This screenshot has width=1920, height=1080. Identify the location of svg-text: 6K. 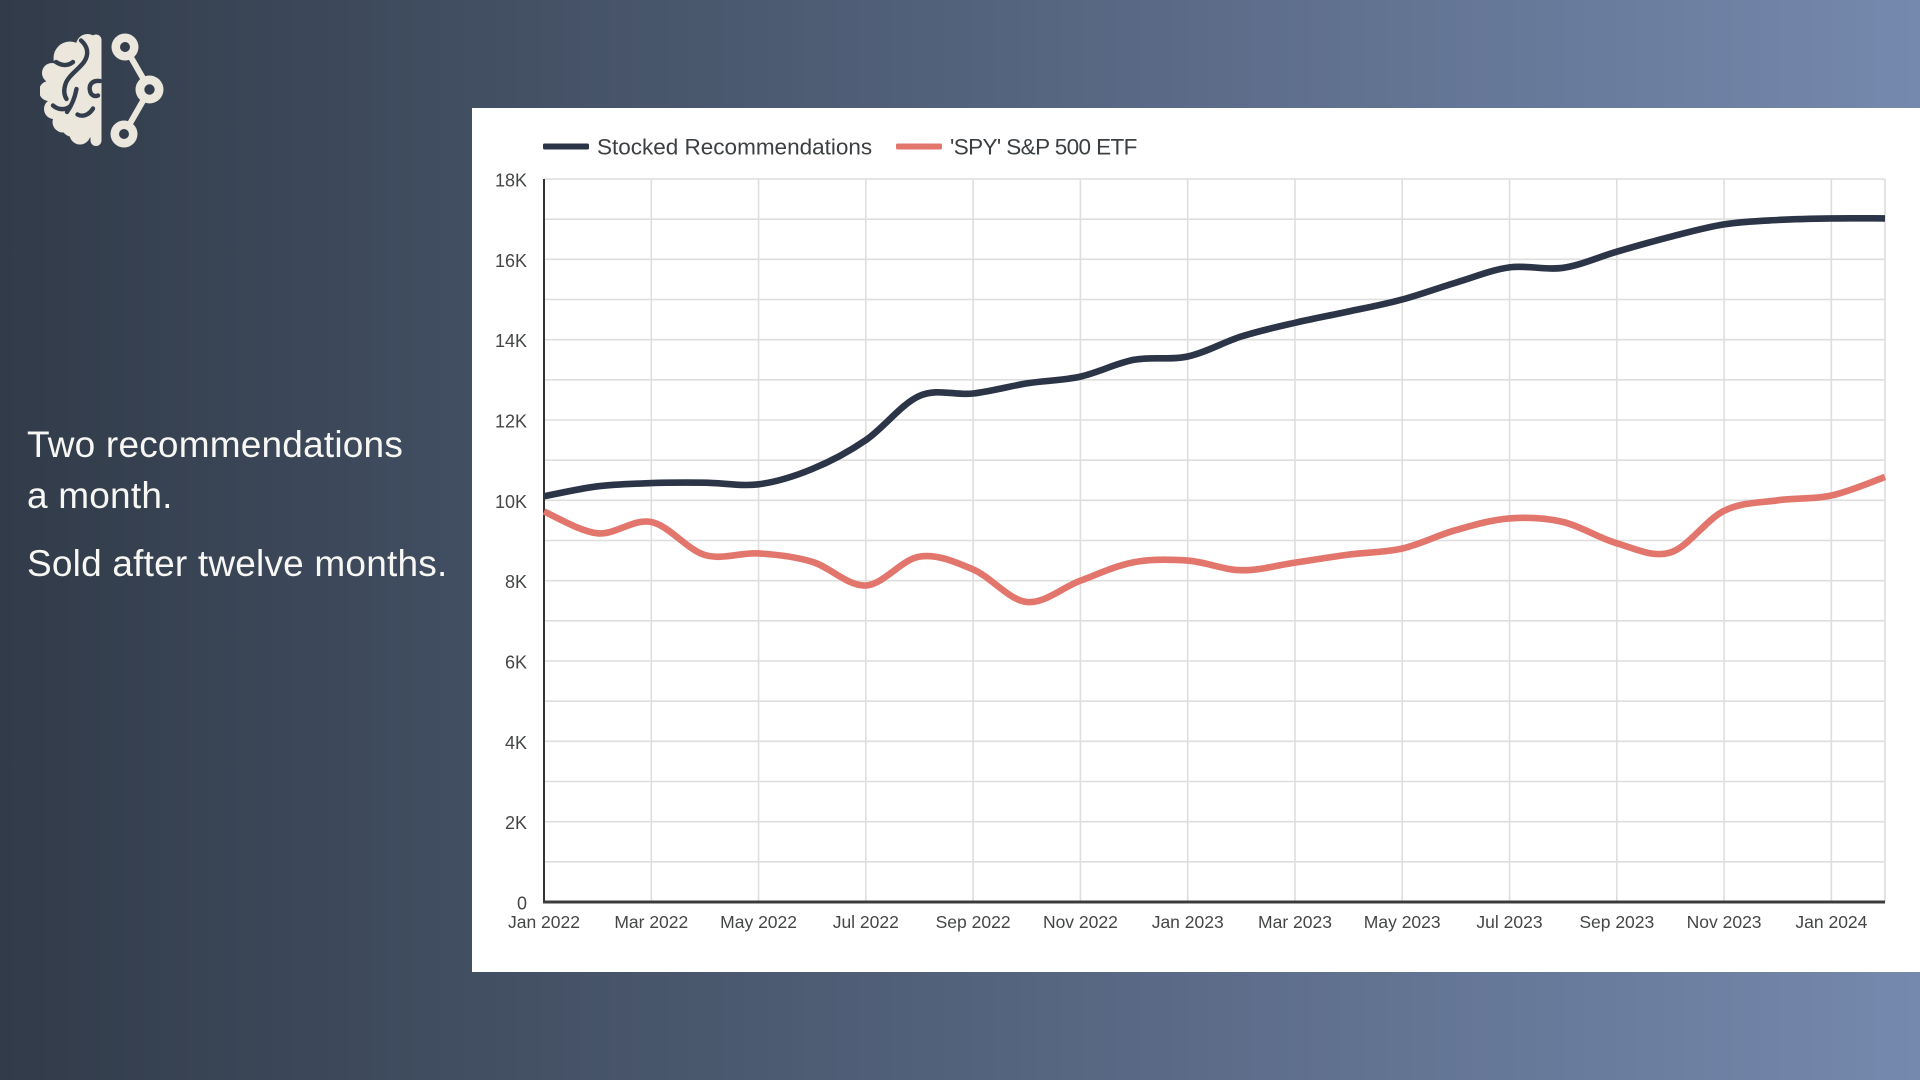
(516, 663).